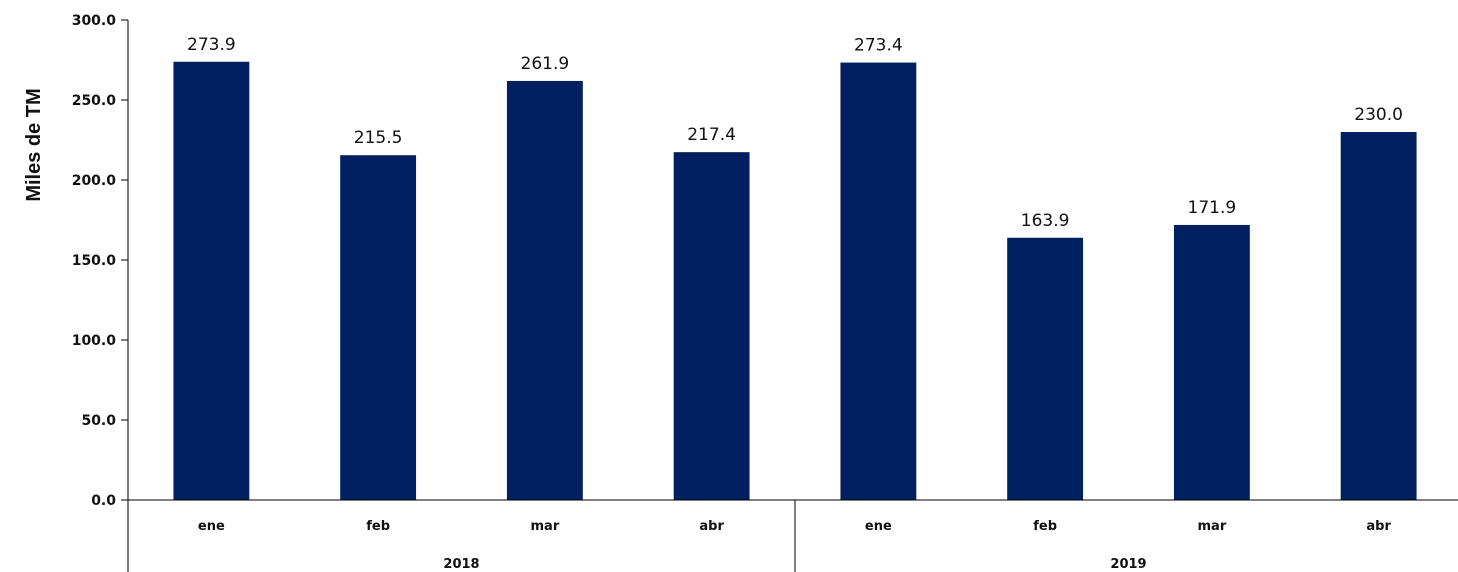  What do you see at coordinates (545, 64) in the screenshot?
I see `data-label: 261.9` at bounding box center [545, 64].